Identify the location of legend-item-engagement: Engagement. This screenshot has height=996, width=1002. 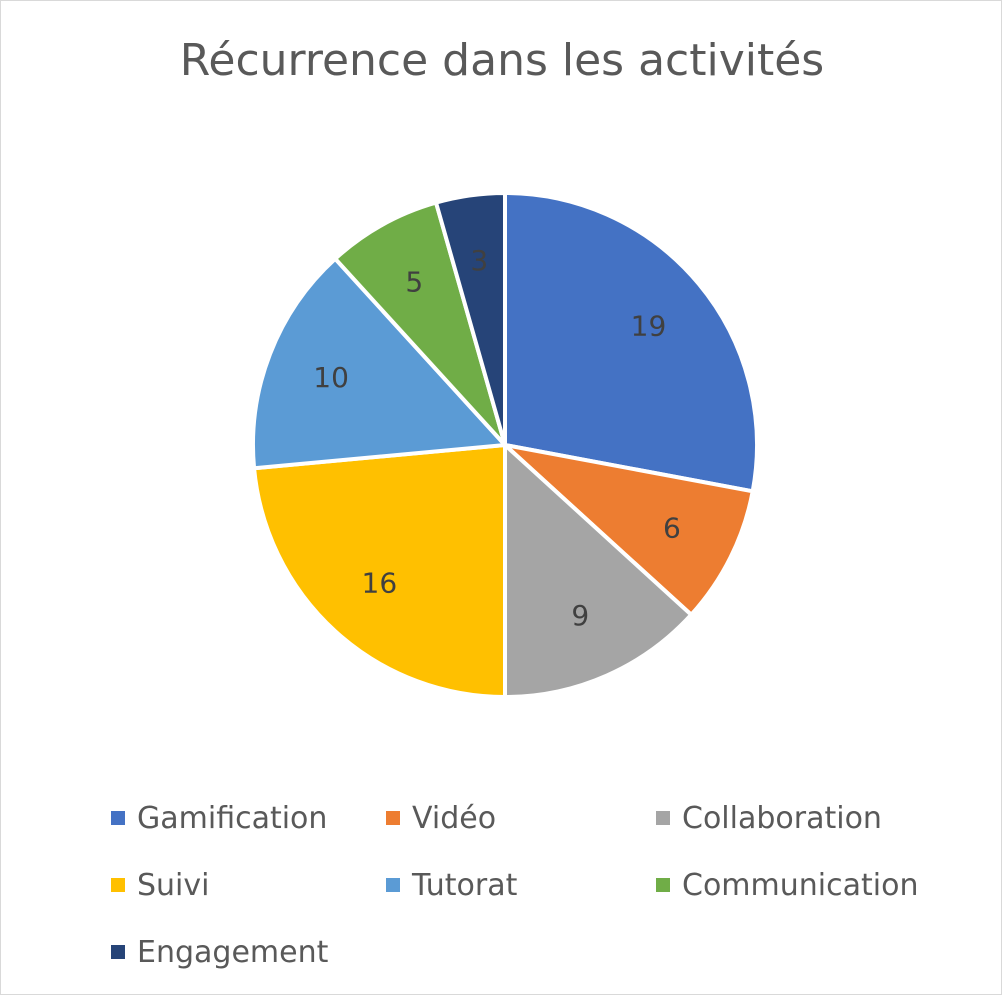
(219, 952).